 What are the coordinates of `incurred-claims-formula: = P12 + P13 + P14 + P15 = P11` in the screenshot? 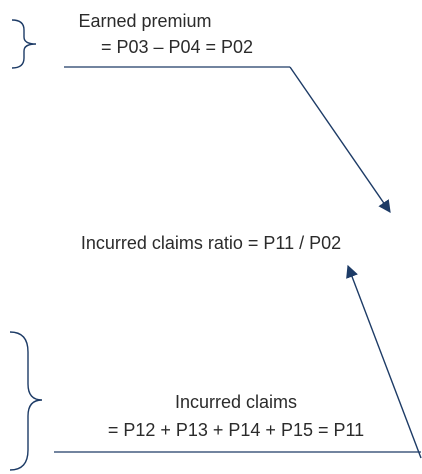 It's located at (236, 430).